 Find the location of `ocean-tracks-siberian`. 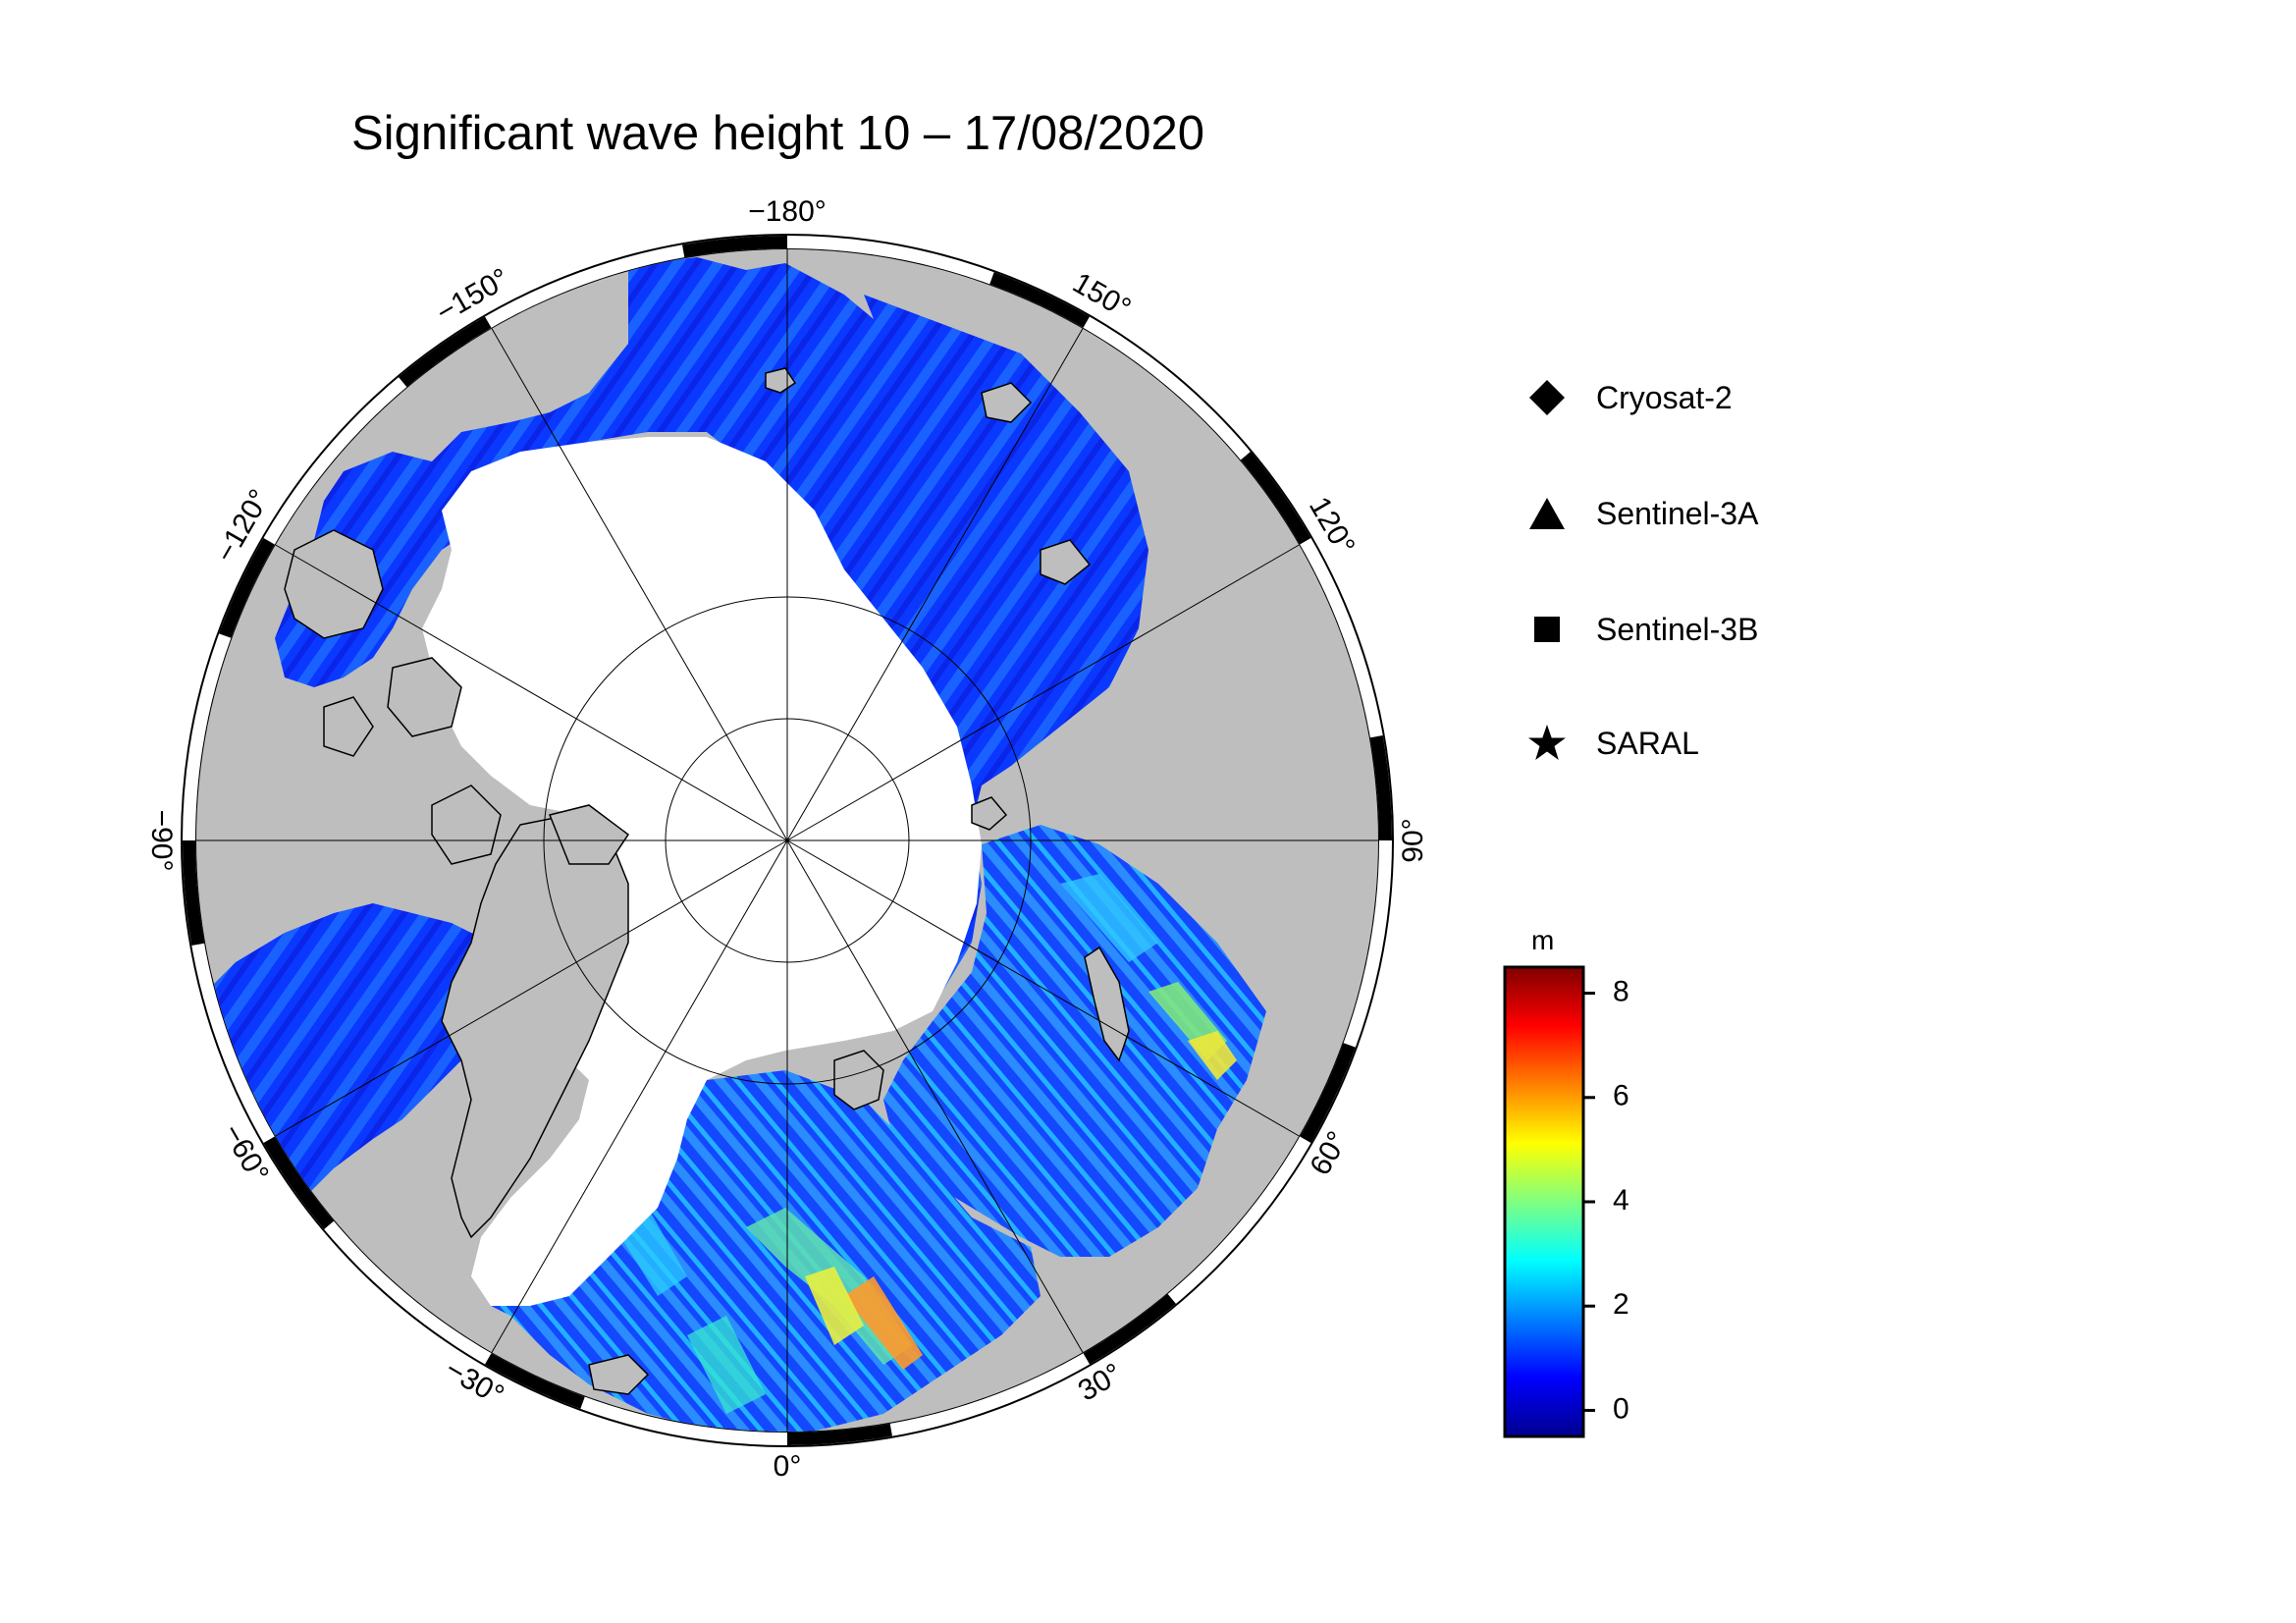

ocean-tracks-siberian is located at coordinates (1006, 540).